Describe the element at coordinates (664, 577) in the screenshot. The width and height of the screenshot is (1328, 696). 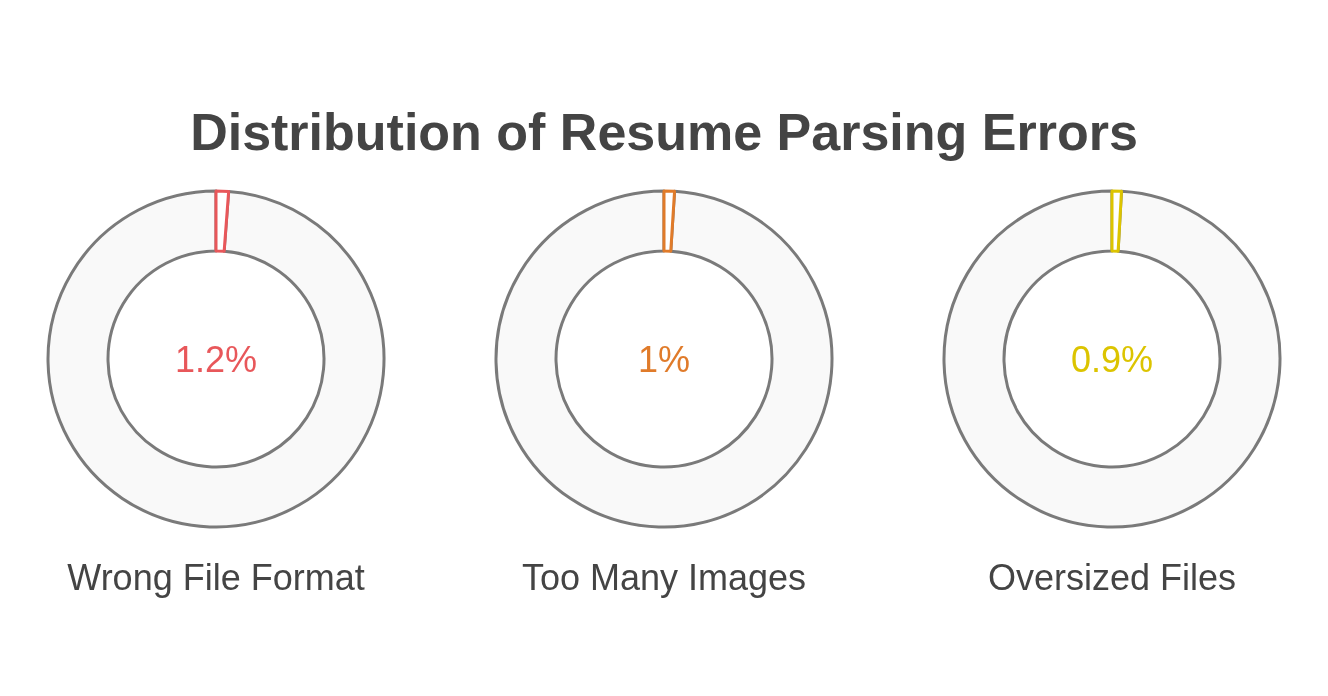
I see `text: Too Many Images` at that location.